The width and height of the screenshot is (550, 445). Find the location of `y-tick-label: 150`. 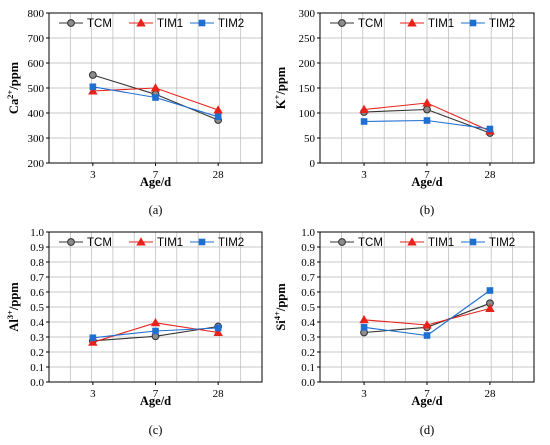

y-tick-label: 150 is located at coordinates (307, 89).